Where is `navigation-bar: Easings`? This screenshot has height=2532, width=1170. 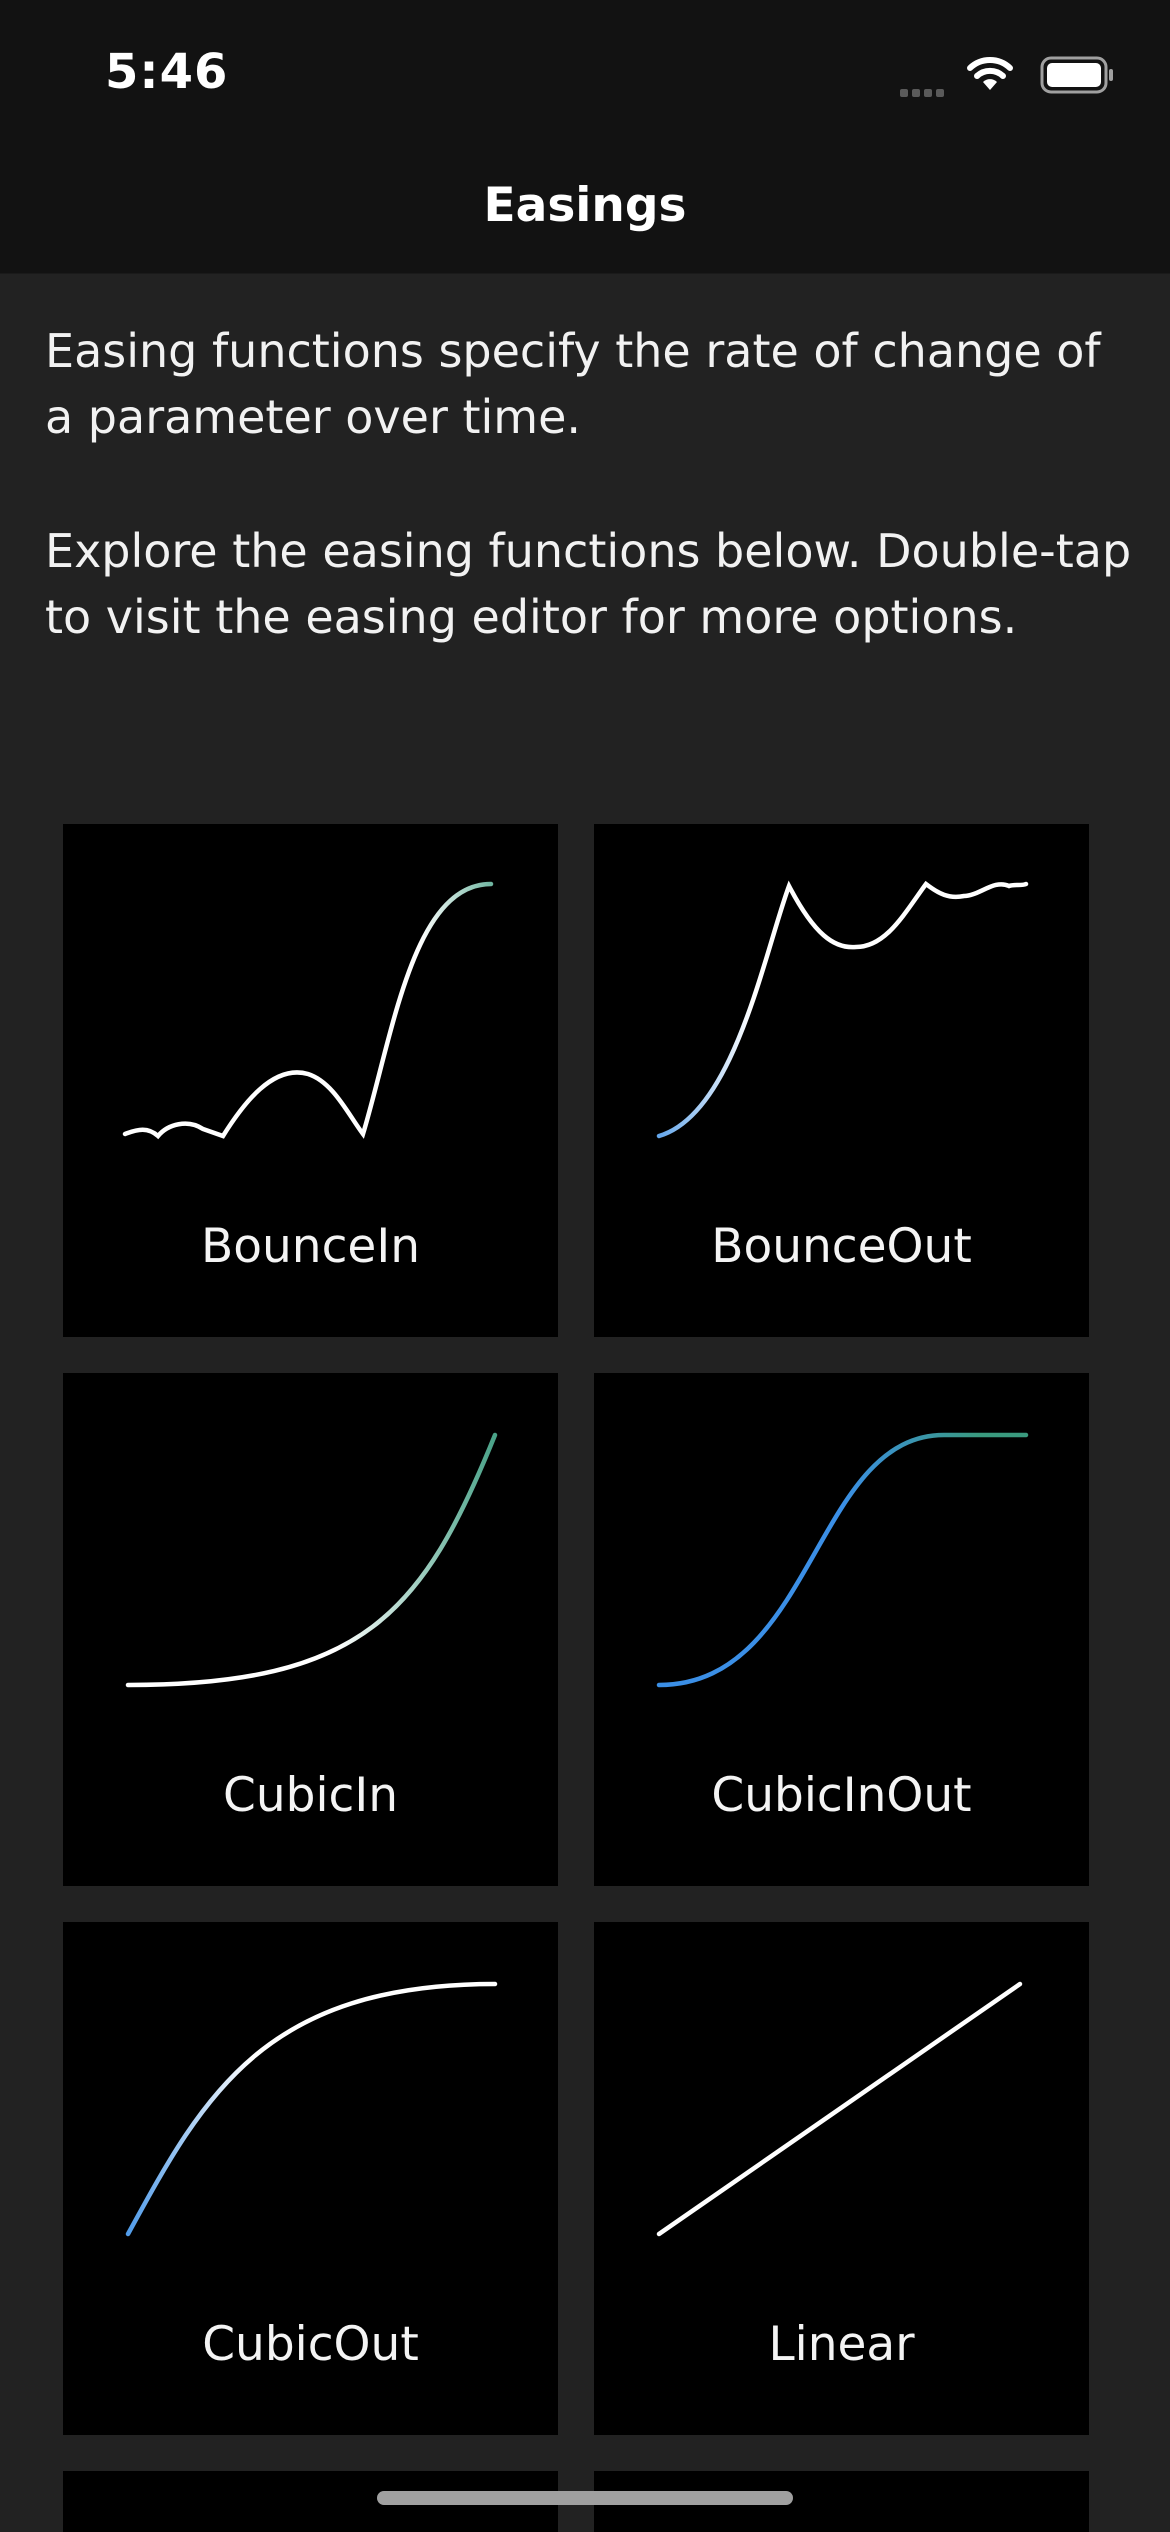 navigation-bar: Easings is located at coordinates (585, 207).